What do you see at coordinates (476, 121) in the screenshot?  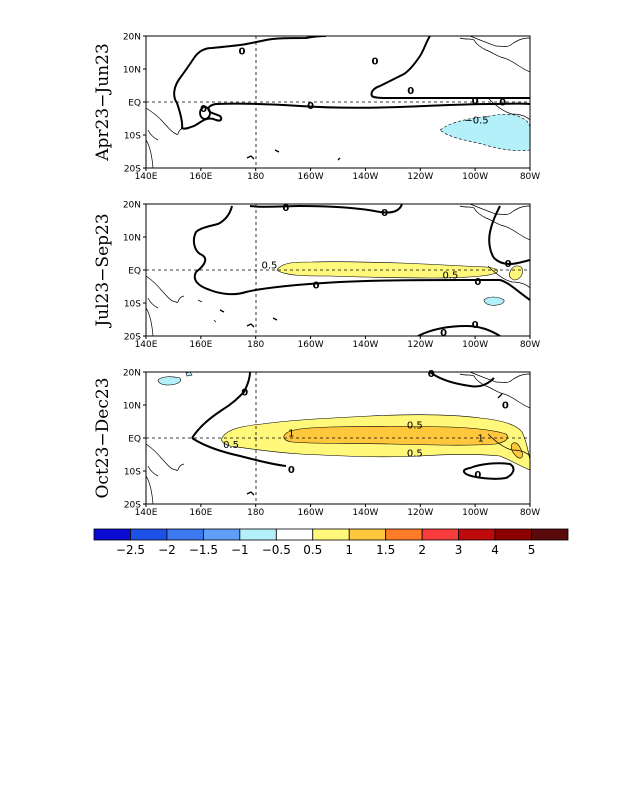 I see `contour-label: −0.5` at bounding box center [476, 121].